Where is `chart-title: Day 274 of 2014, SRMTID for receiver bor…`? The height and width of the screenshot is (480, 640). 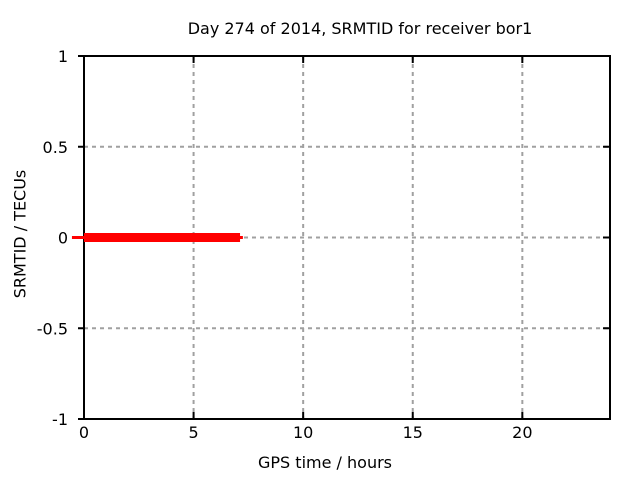 chart-title: Day 274 of 2014, SRMTID for receiver bor… is located at coordinates (360, 28).